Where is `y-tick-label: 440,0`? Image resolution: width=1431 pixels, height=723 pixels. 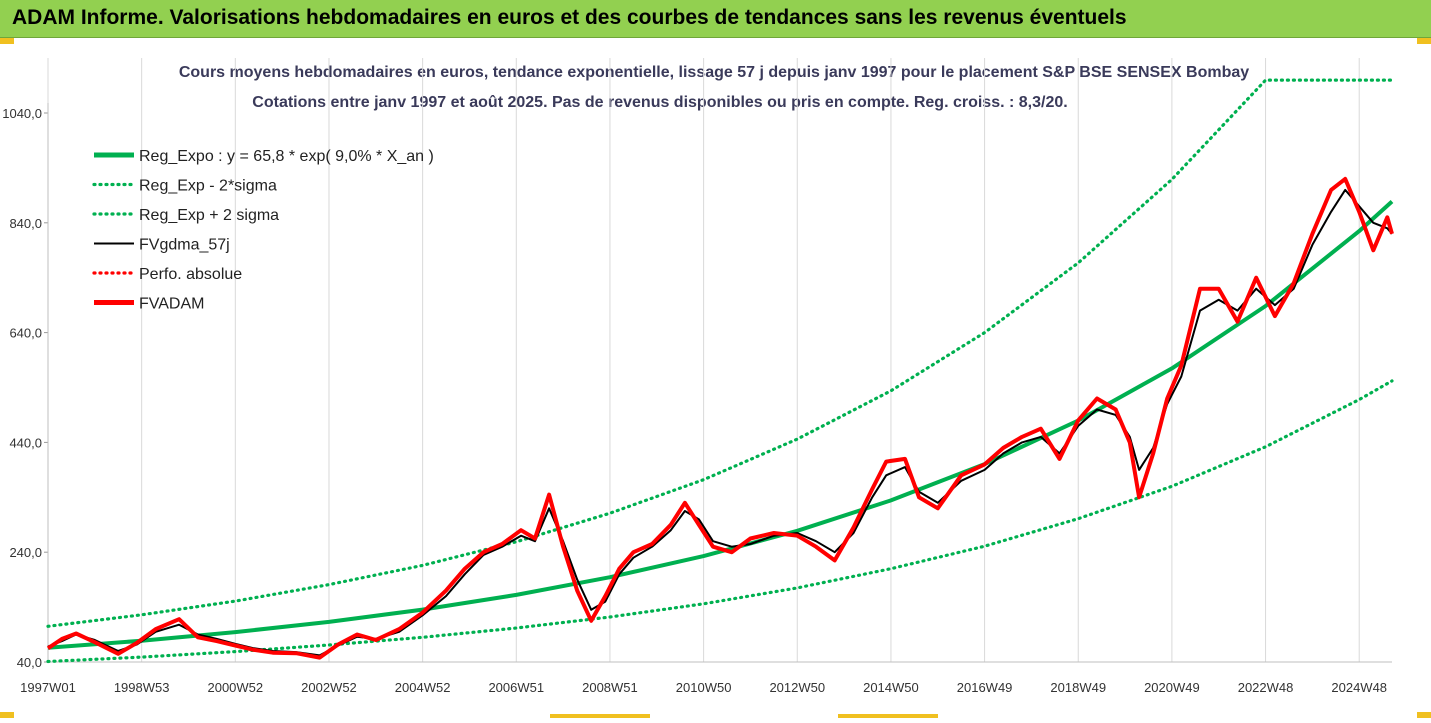 y-tick-label: 440,0 is located at coordinates (25, 442).